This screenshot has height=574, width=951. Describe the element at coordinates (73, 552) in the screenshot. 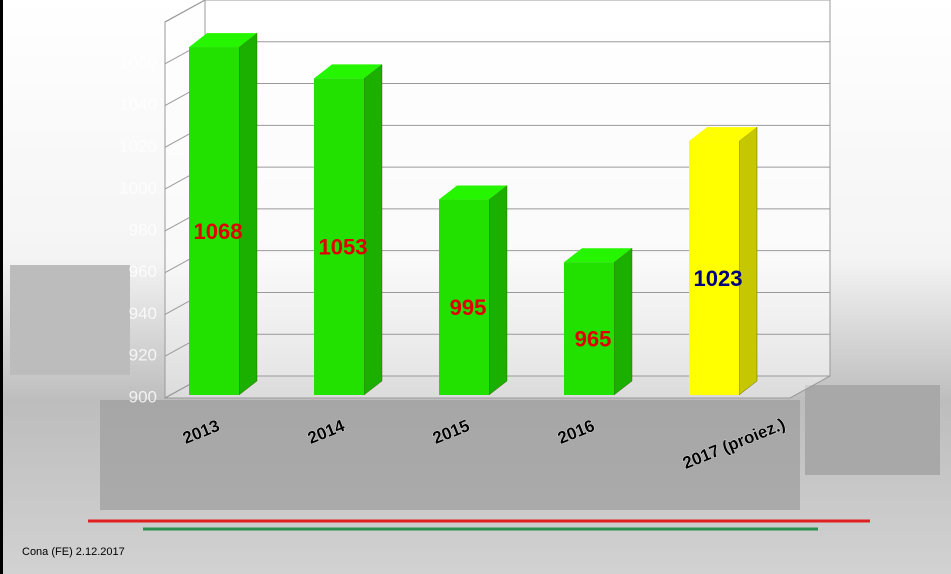

I see `footer: Cona (FE) 2.12.2017` at that location.